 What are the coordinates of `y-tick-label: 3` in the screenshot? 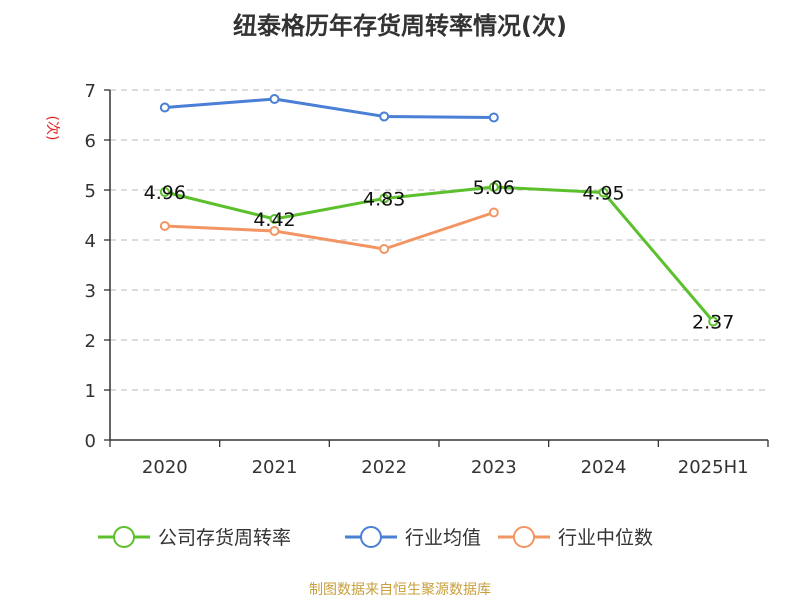 It's located at (90, 291).